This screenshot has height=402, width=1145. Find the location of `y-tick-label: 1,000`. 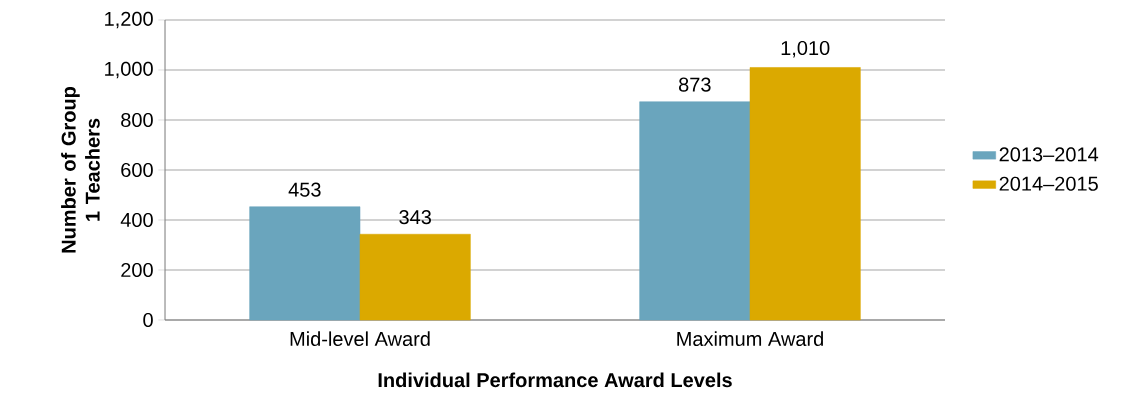

y-tick-label: 1,000 is located at coordinates (129, 70).